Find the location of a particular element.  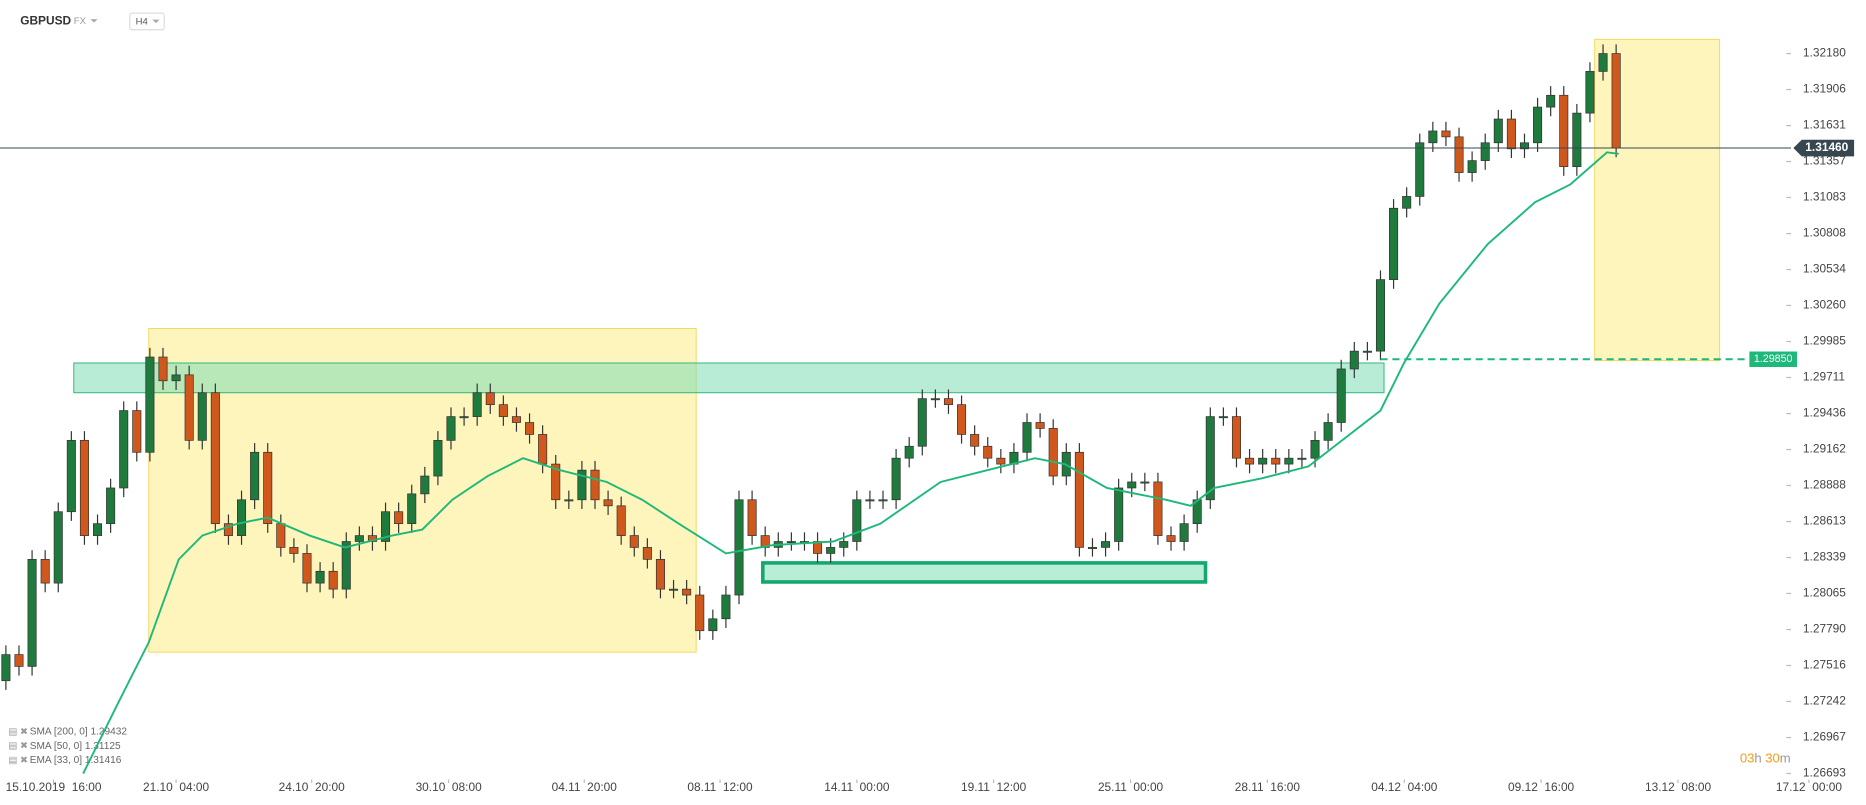

y-tick-label: 1.29436 is located at coordinates (1824, 413).